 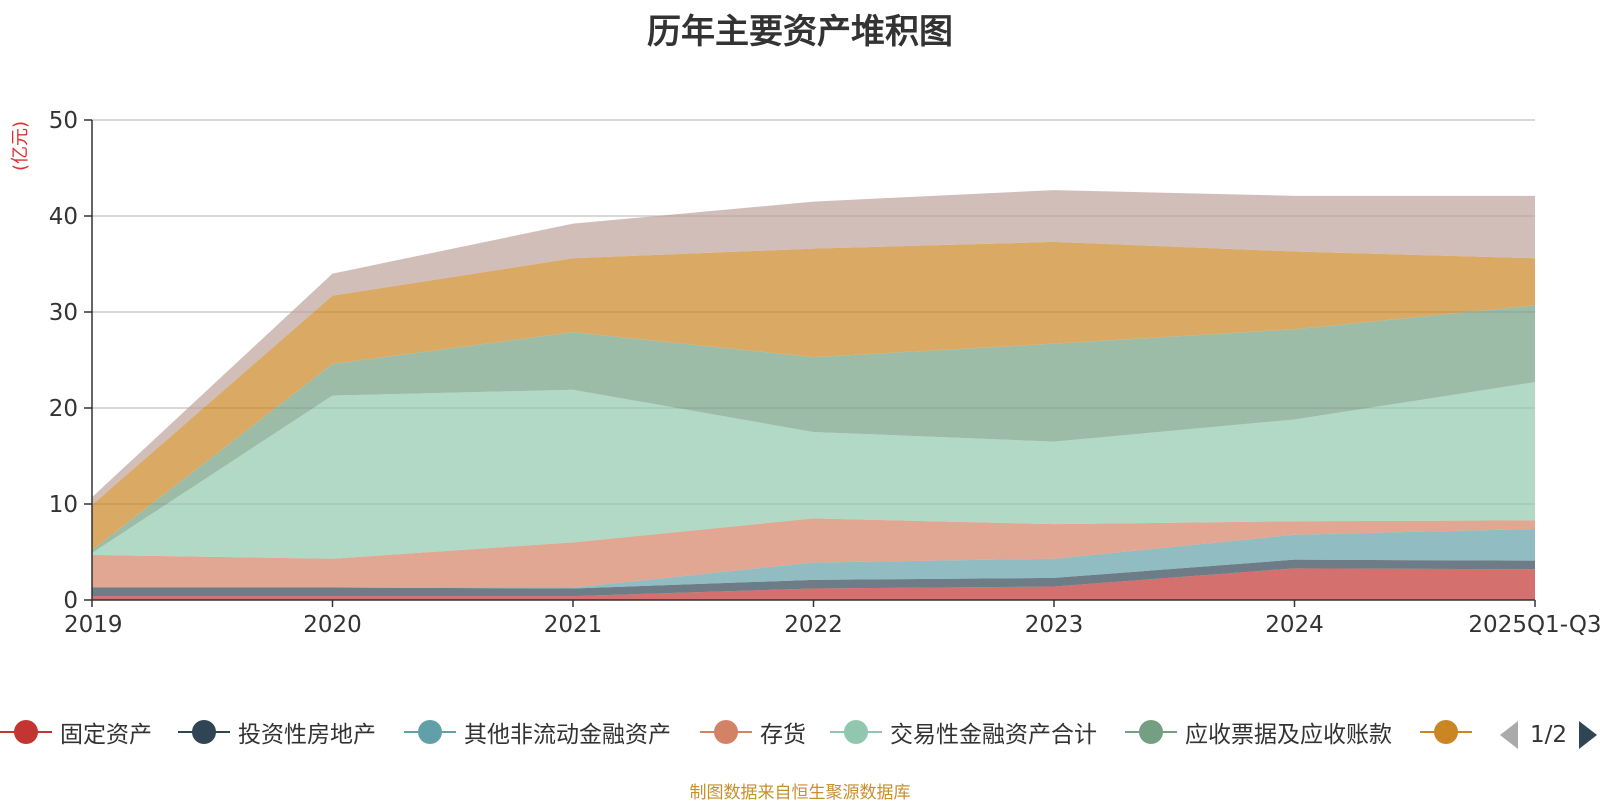 I want to click on y-tick-label: 50, so click(x=63, y=121).